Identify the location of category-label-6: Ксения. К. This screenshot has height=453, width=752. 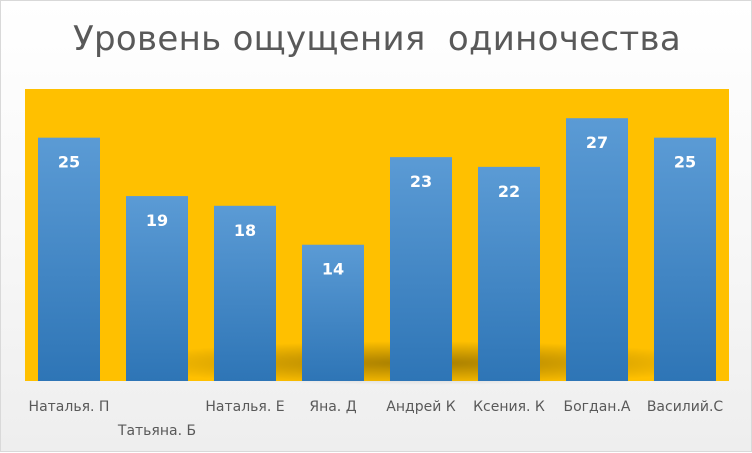
(509, 407).